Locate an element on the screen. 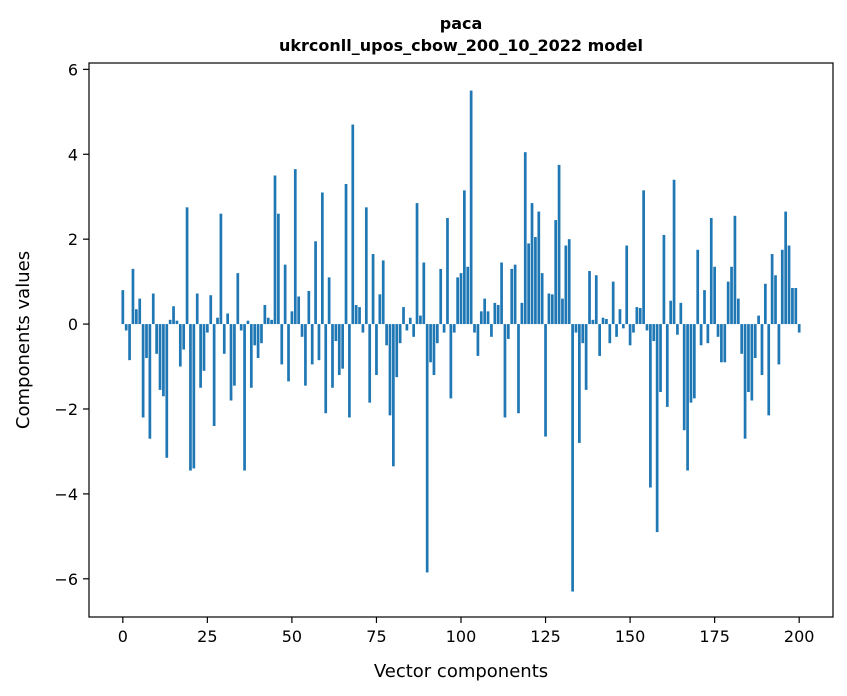  x-tick-label: 125 is located at coordinates (545, 636).